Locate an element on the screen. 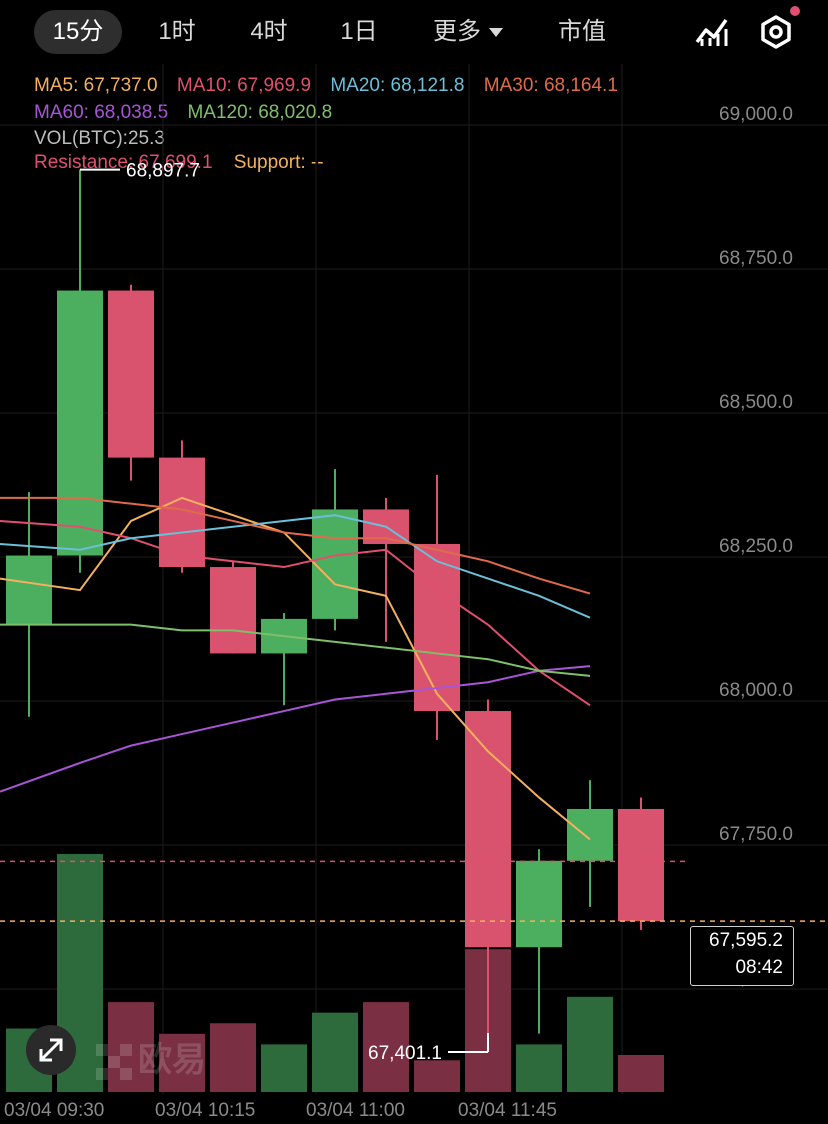 Image resolution: width=828 pixels, height=1124 pixels. tab-1d: 1日 is located at coordinates (359, 31).